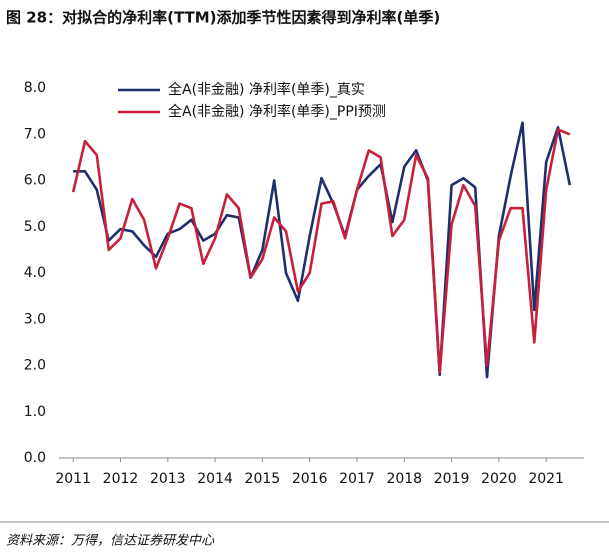 The image size is (609, 557). I want to click on legend-label: 全A(非金融) 净利率(单季)_PPI预测, so click(277, 111).